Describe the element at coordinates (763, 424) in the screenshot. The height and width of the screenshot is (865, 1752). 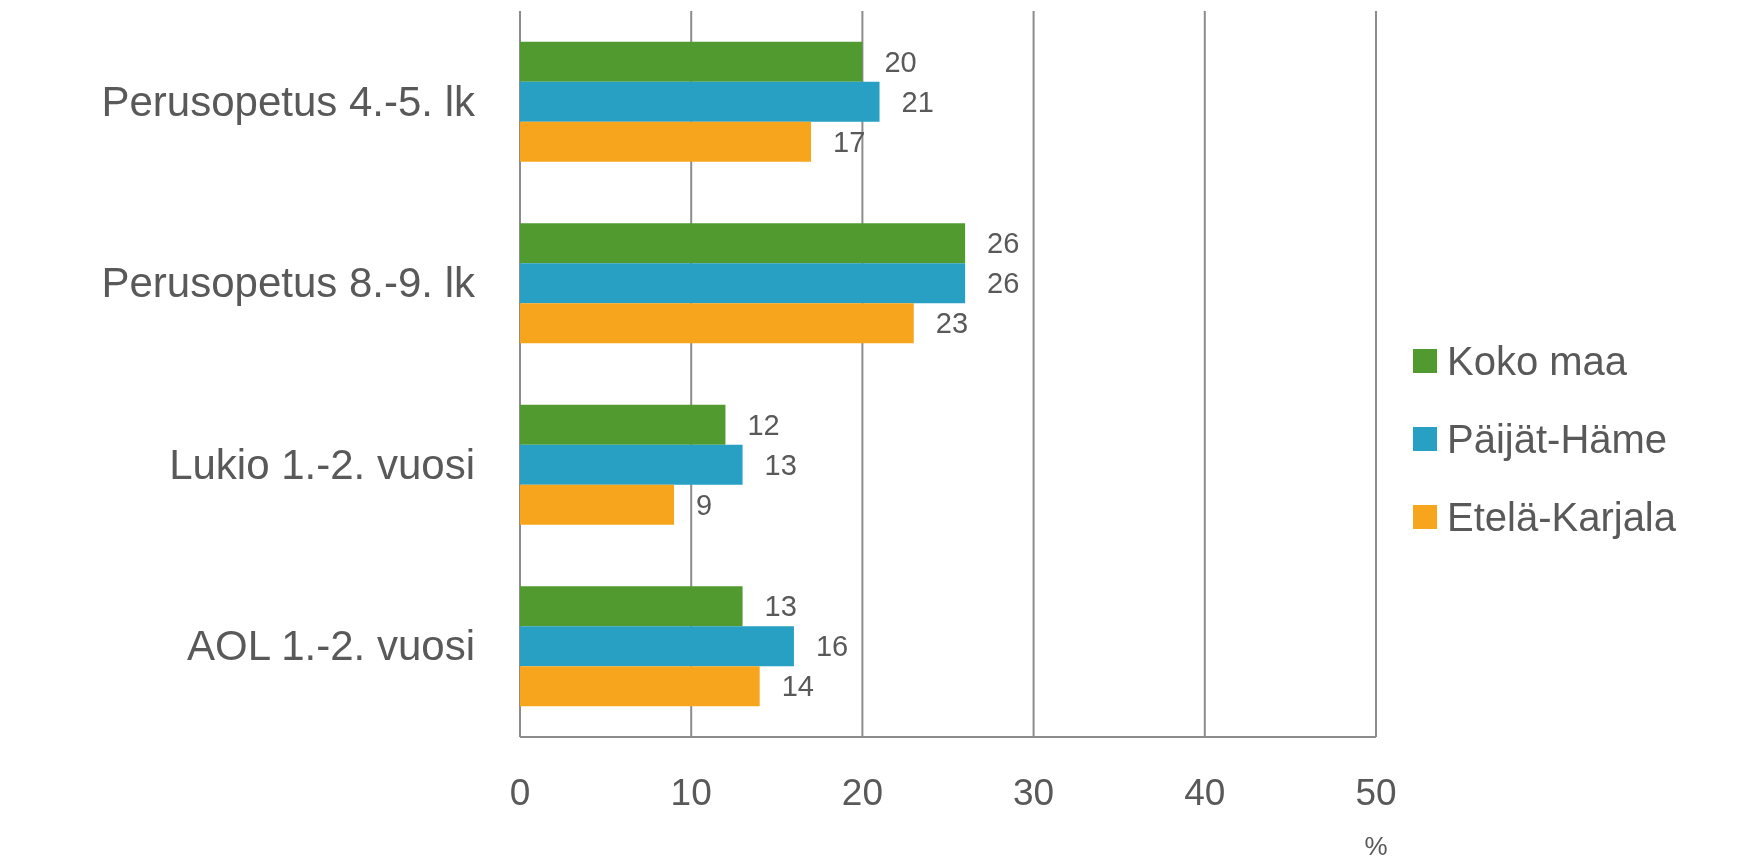
I see `data-label: 12` at that location.